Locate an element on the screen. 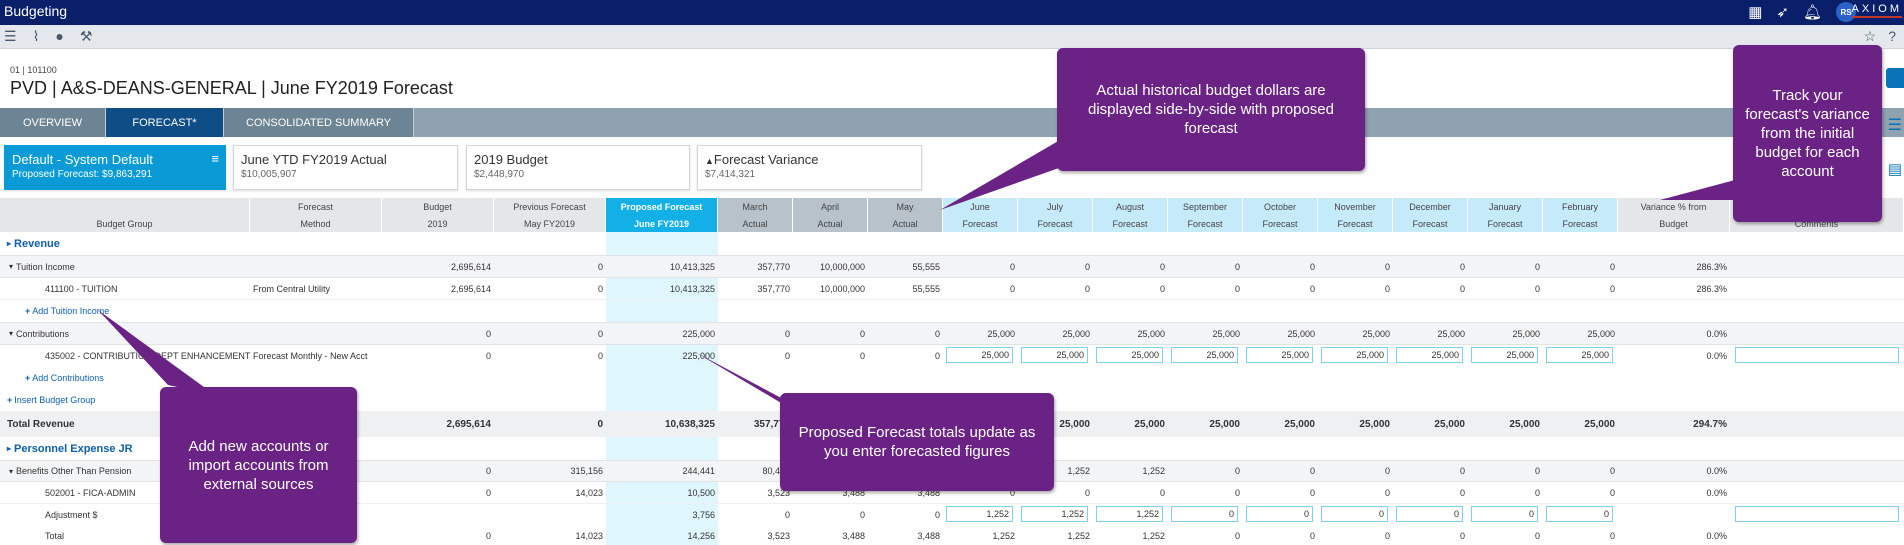 Image resolution: width=1904 pixels, height=545 pixels. tab-forecast: FORECAST* is located at coordinates (165, 122).